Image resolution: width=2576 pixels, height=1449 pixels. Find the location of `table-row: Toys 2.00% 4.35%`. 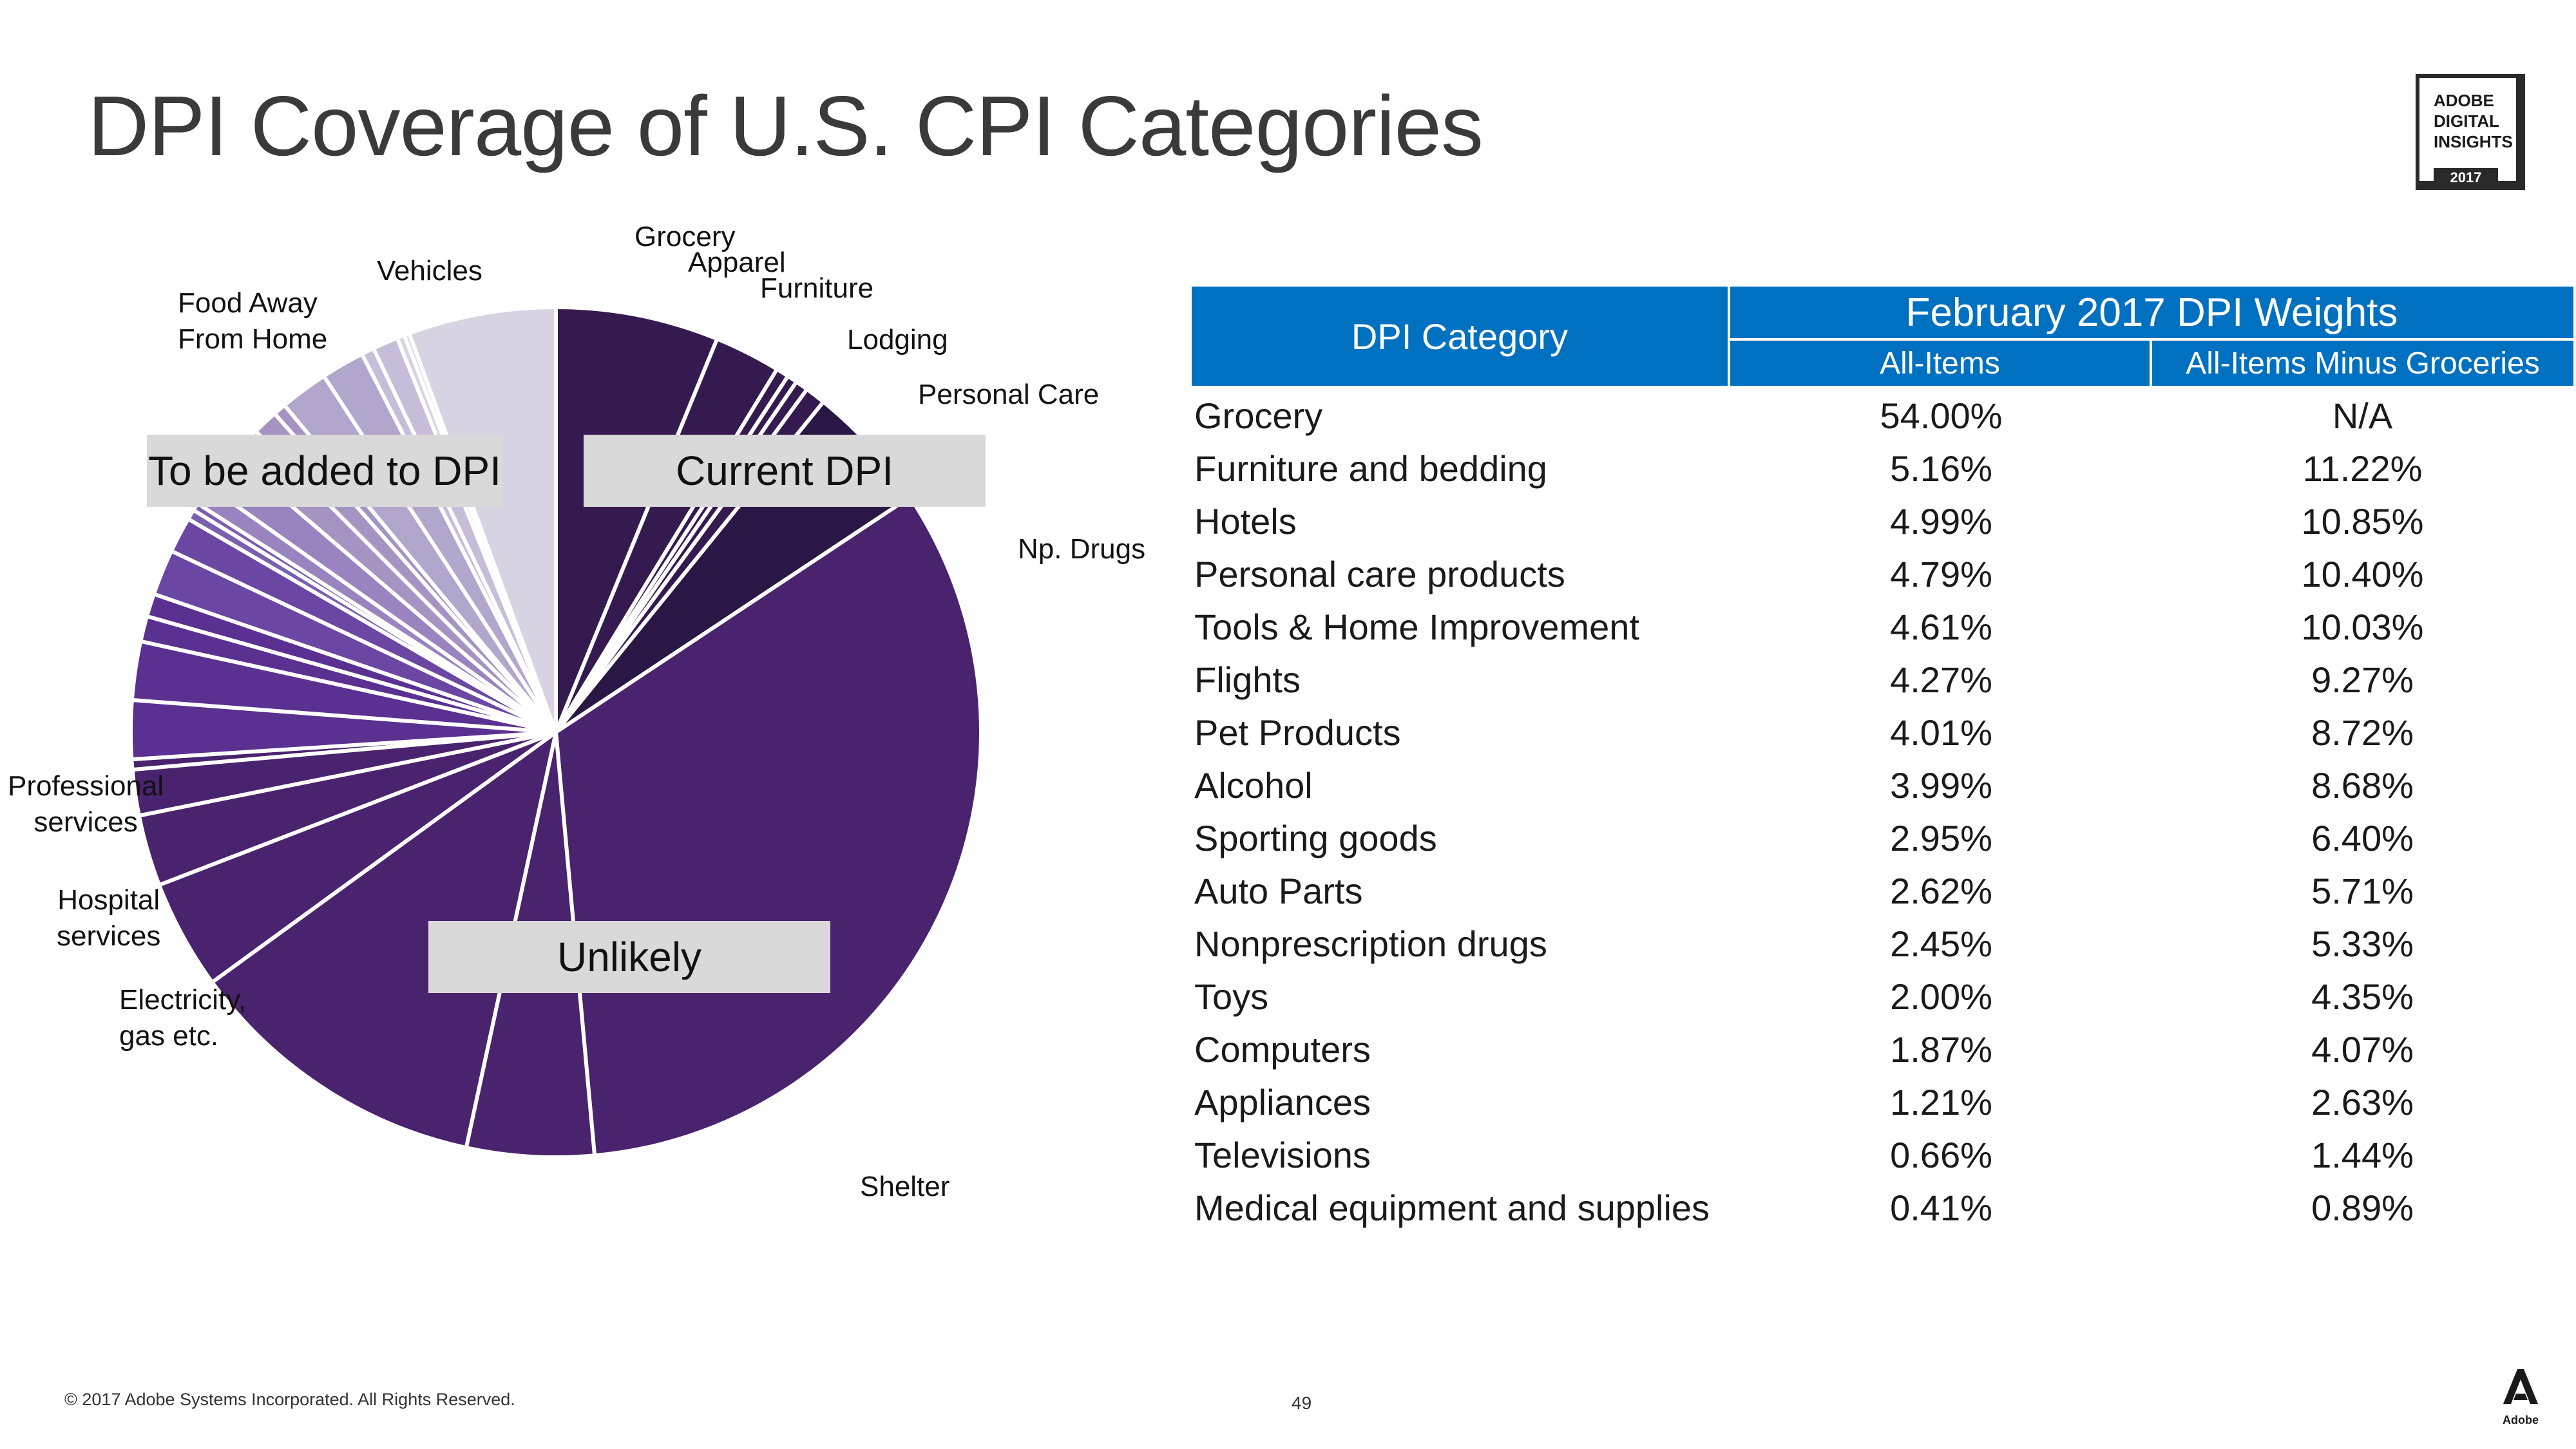

table-row: Toys 2.00% 4.35% is located at coordinates (1882, 997).